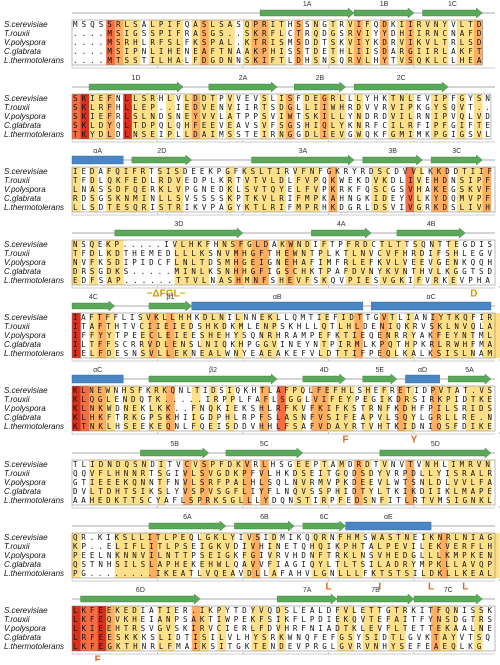 The height and width of the screenshot is (665, 500). What do you see at coordinates (303, 151) in the screenshot?
I see `ss-label: 3A` at bounding box center [303, 151].